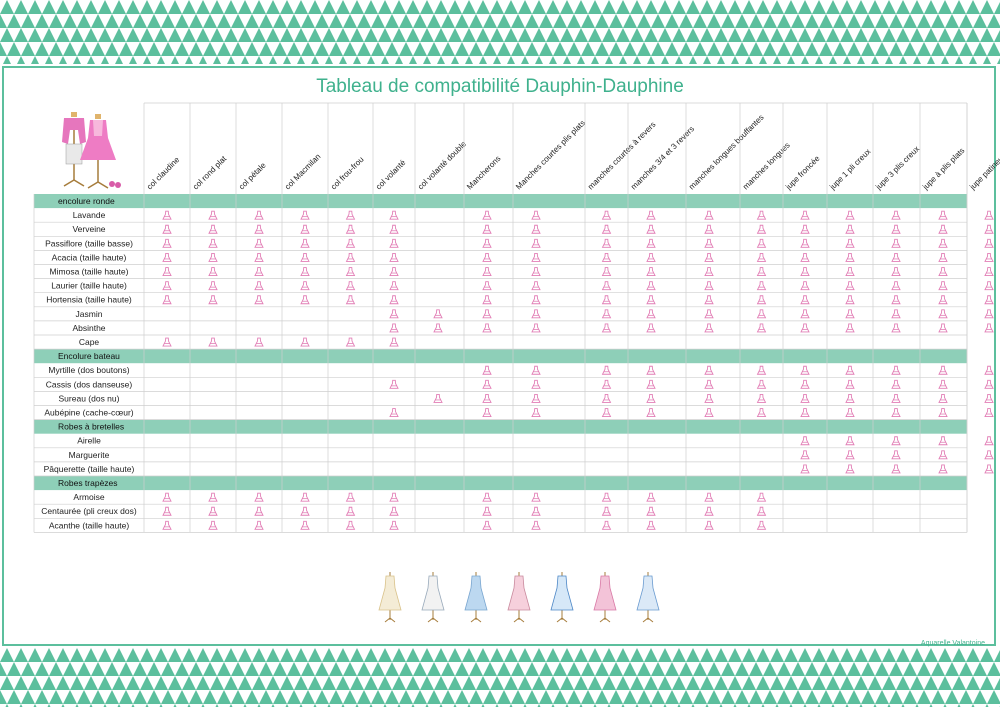 The image size is (1000, 707). What do you see at coordinates (89, 243) in the screenshot?
I see `row-label: Passiflore (taille basse)` at bounding box center [89, 243].